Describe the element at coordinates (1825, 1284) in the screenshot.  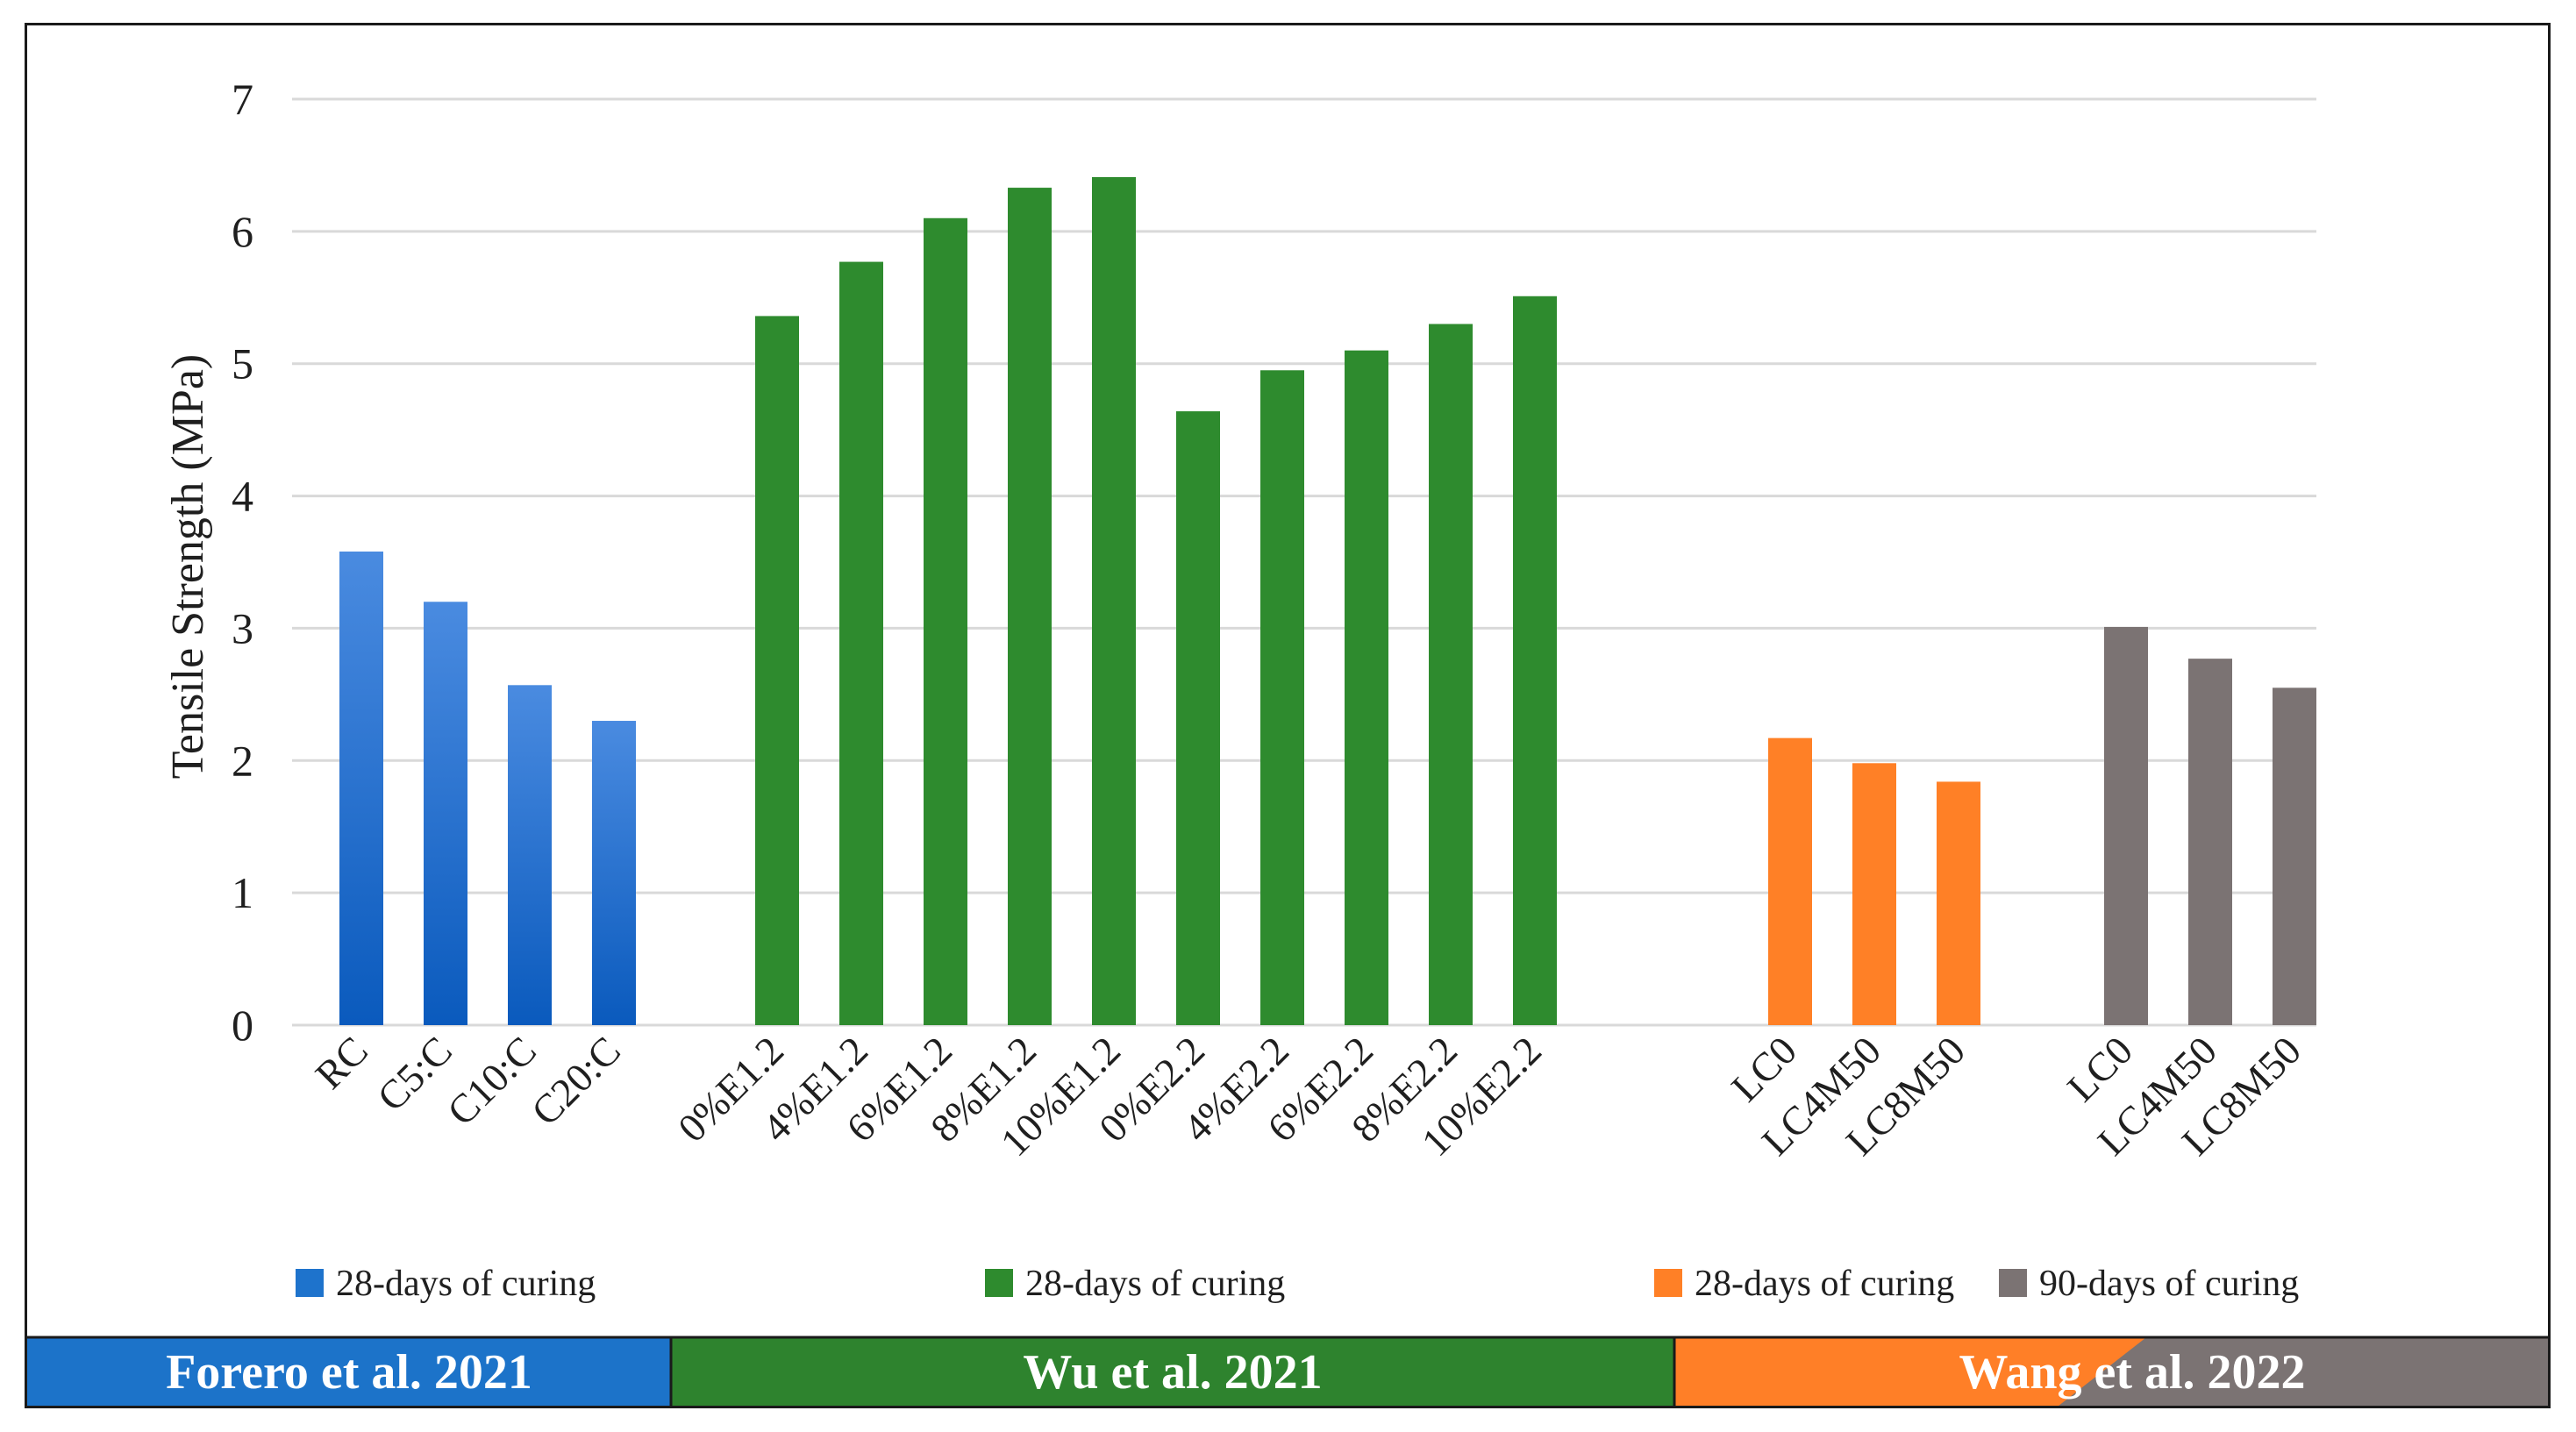
I see `legend-label-g2: 28-days of curing` at that location.